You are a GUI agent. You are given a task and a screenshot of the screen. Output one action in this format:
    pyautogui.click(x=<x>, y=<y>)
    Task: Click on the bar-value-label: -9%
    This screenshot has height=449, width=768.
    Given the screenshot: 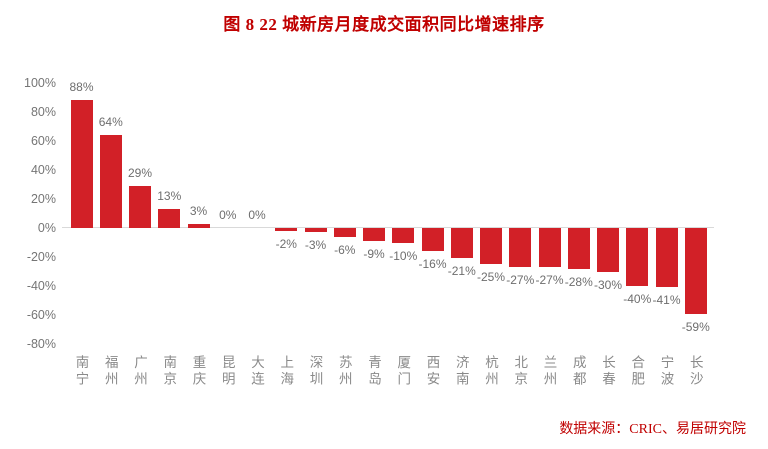 What is the action you would take?
    pyautogui.click(x=374, y=254)
    